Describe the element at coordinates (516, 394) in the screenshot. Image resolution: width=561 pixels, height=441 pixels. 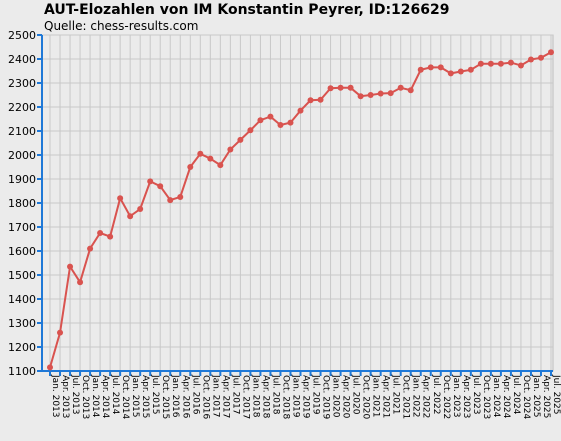
I see `x-tick-label: Jul. 2024` at that location.